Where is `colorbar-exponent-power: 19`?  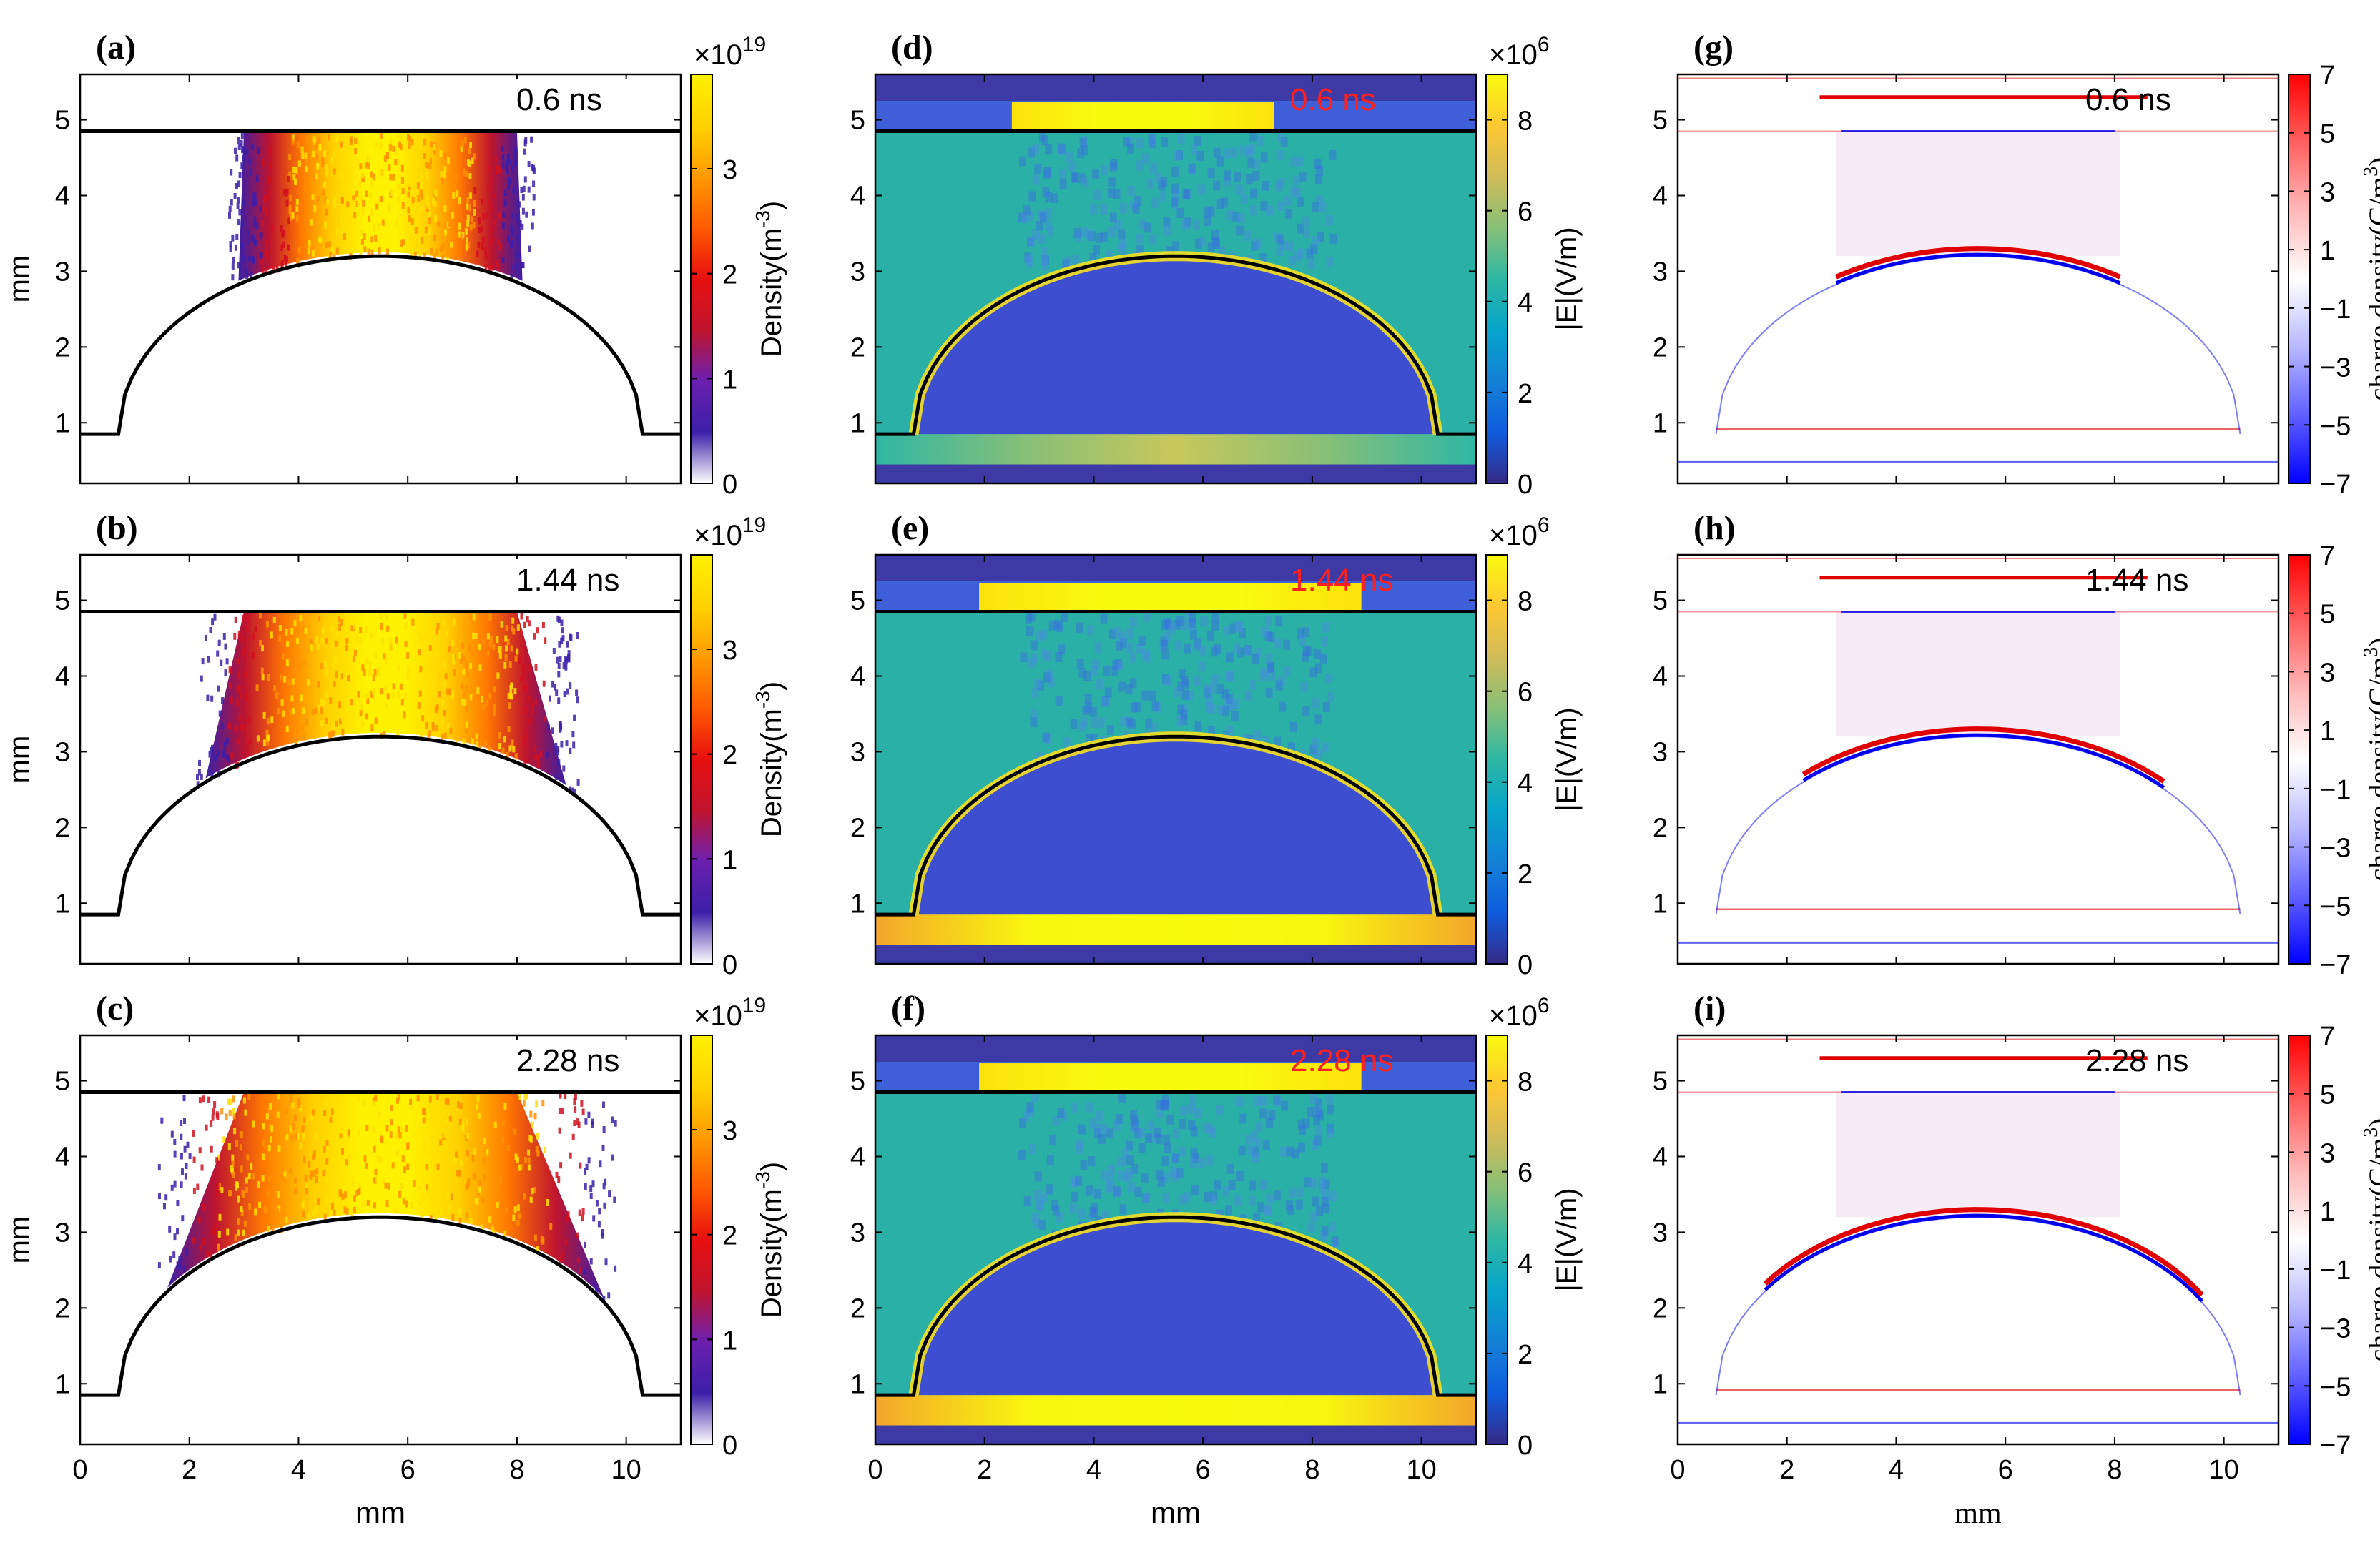
colorbar-exponent-power: 19 is located at coordinates (754, 1005).